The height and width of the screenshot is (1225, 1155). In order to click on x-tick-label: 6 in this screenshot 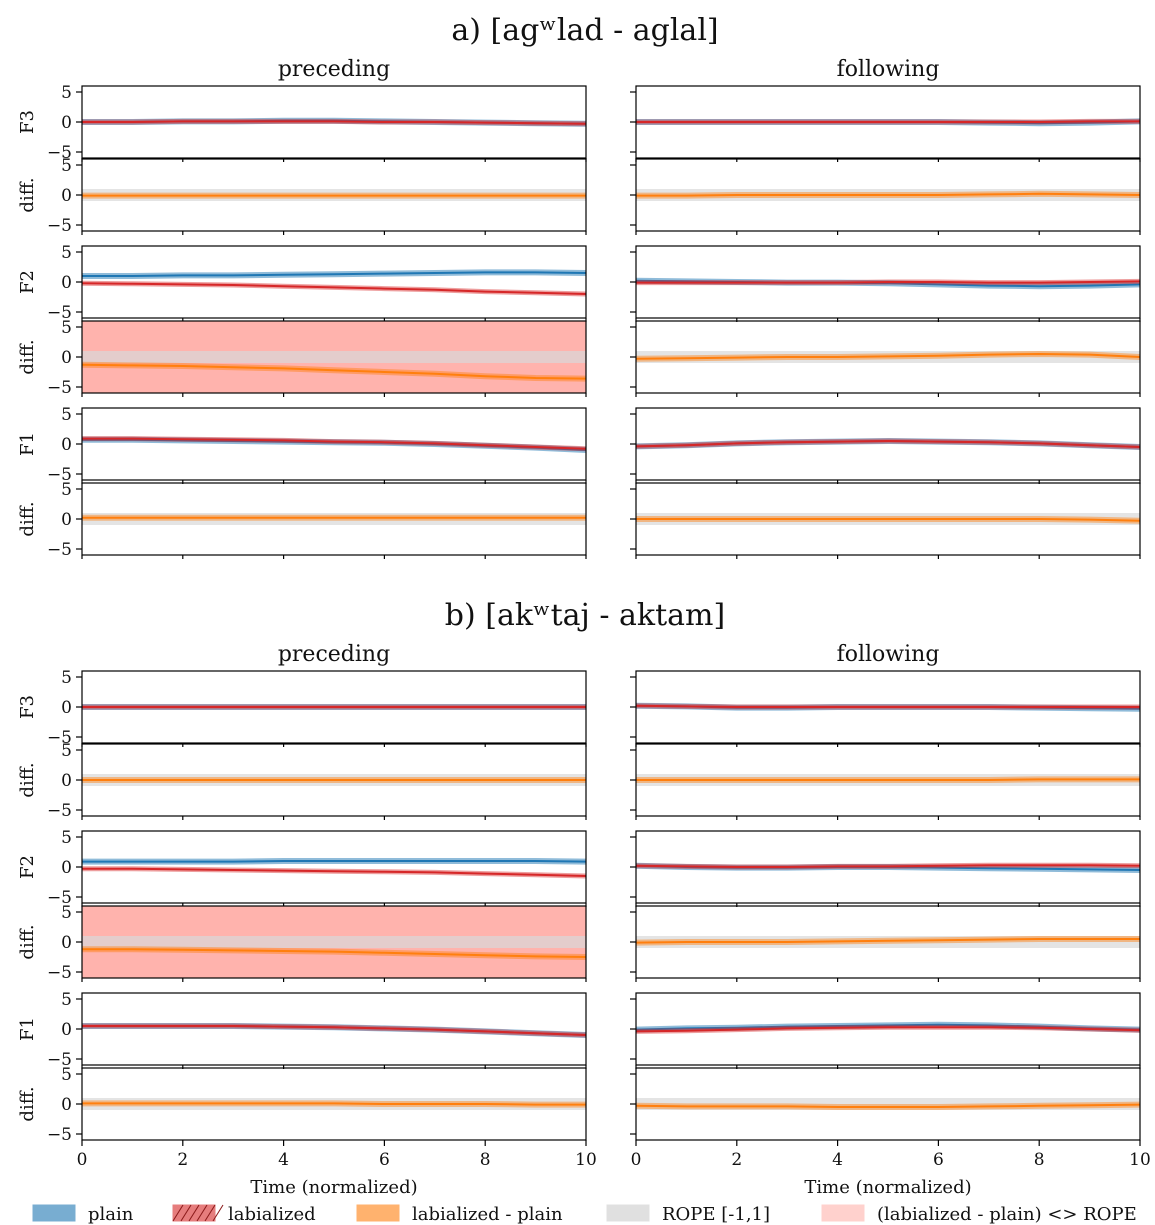, I will do `click(384, 1160)`.